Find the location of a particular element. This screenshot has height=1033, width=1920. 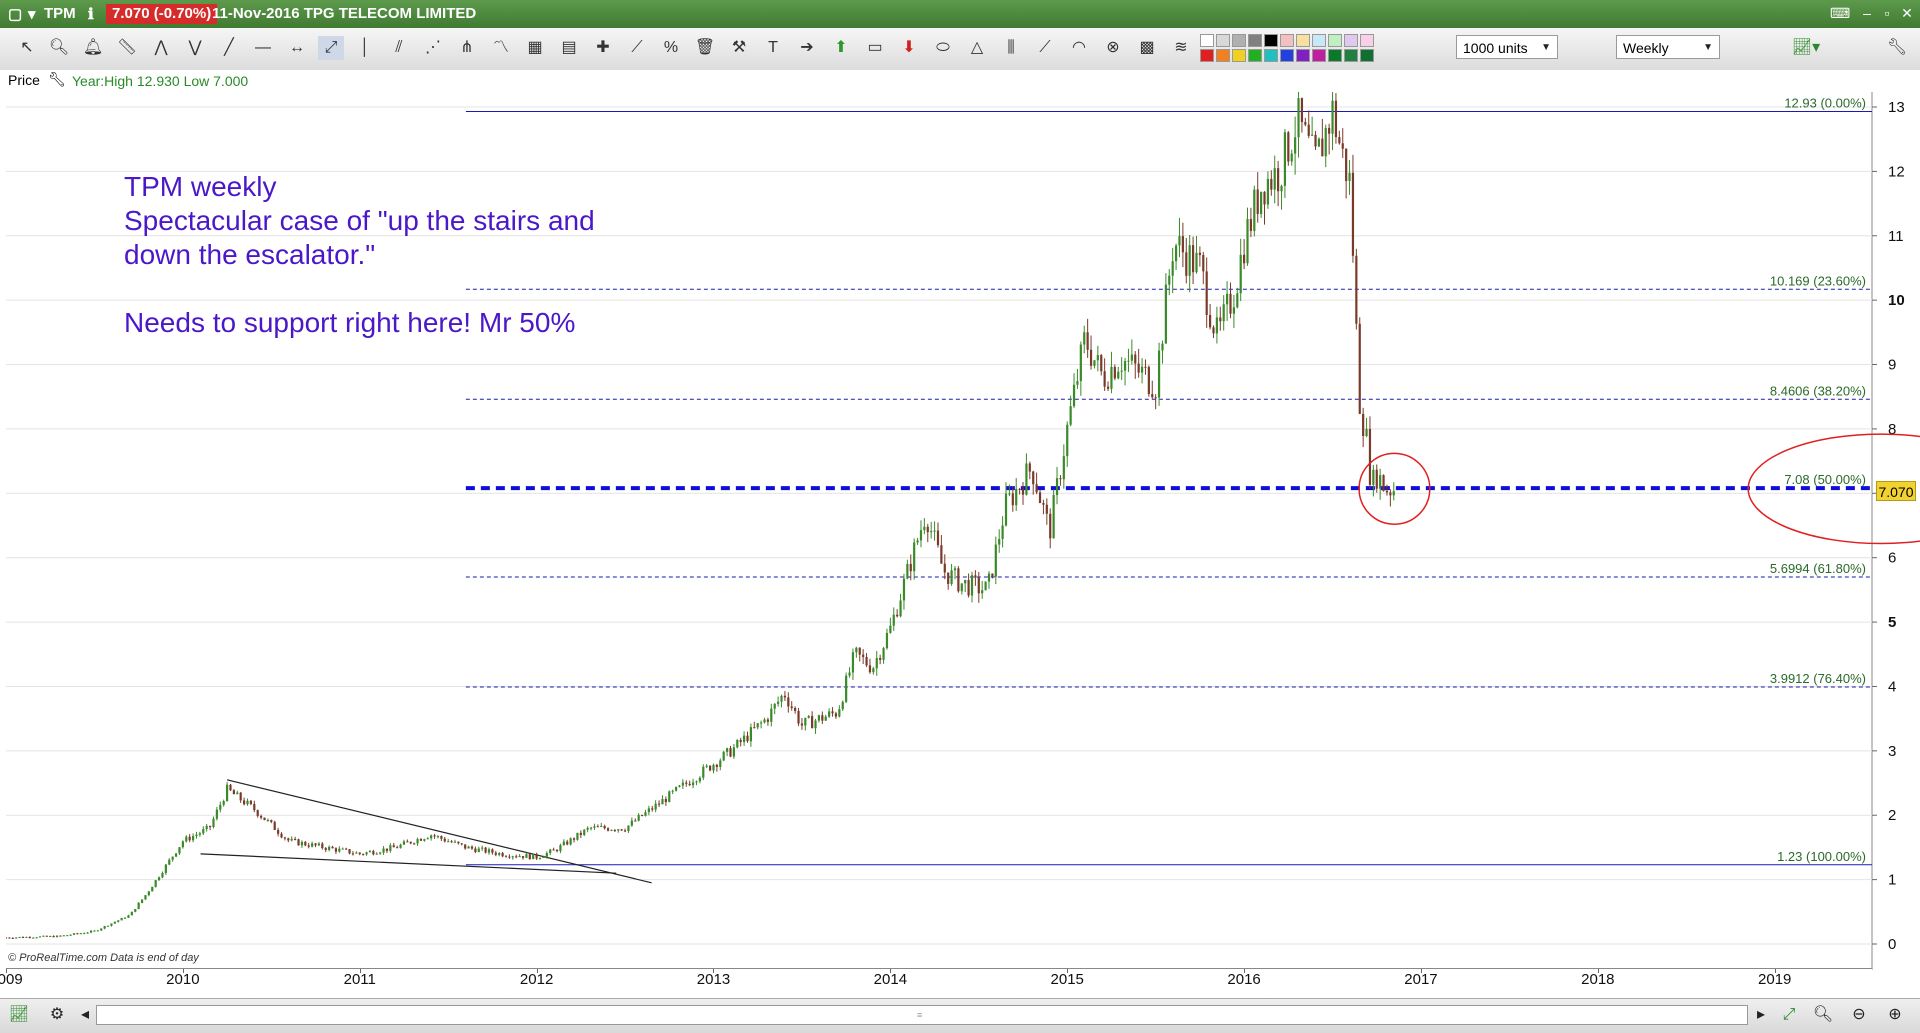

arrow-right-icon: ➔ is located at coordinates (807, 47).